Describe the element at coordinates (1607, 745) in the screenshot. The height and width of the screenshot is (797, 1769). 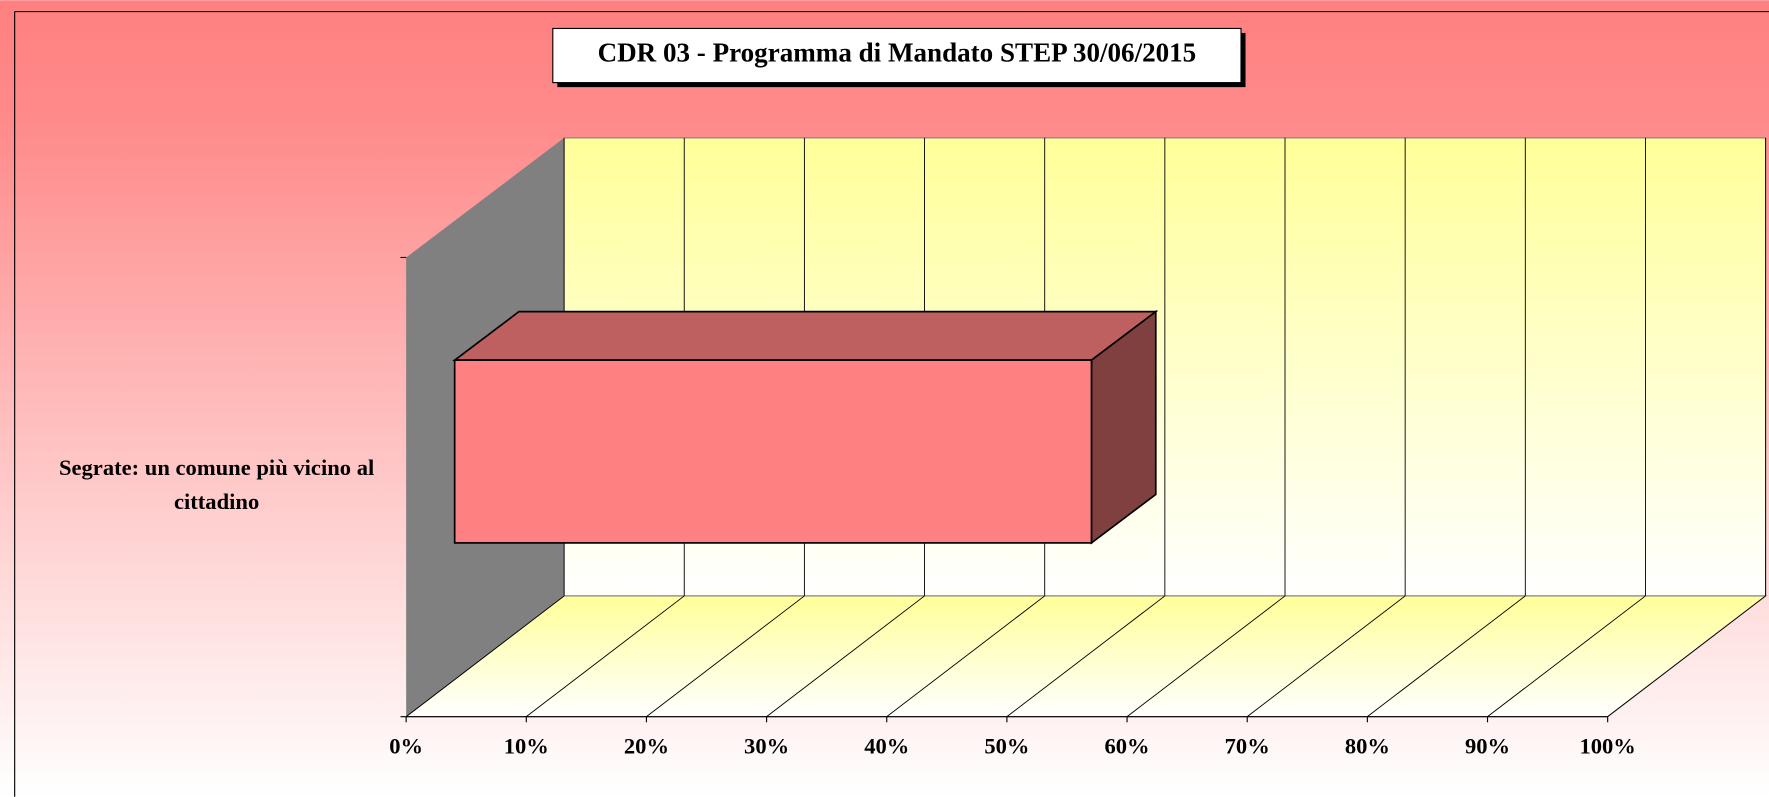
I see `x-tick-label: 100%` at that location.